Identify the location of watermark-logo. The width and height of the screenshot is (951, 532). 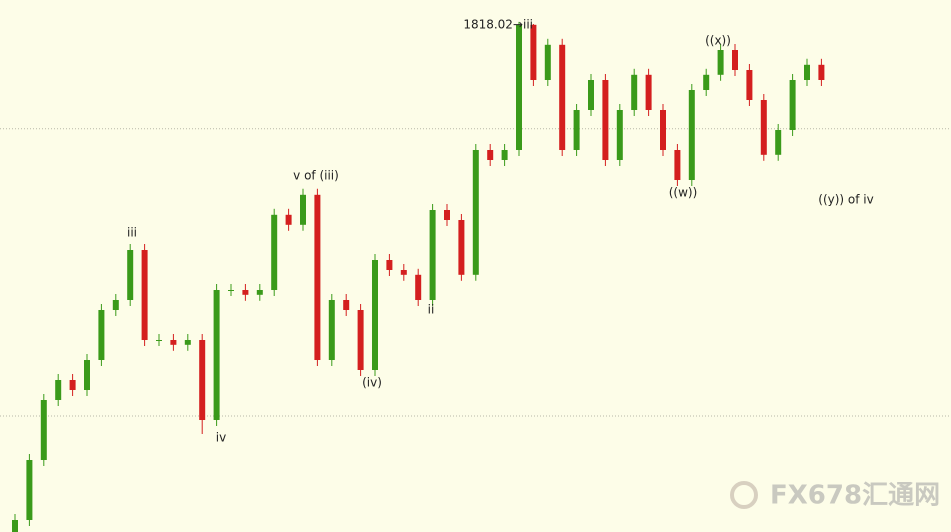
(744, 495).